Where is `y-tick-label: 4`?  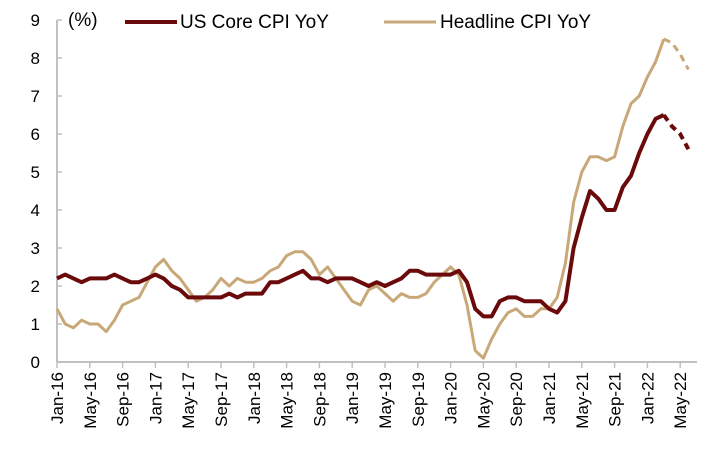
y-tick-label: 4 is located at coordinates (35, 210).